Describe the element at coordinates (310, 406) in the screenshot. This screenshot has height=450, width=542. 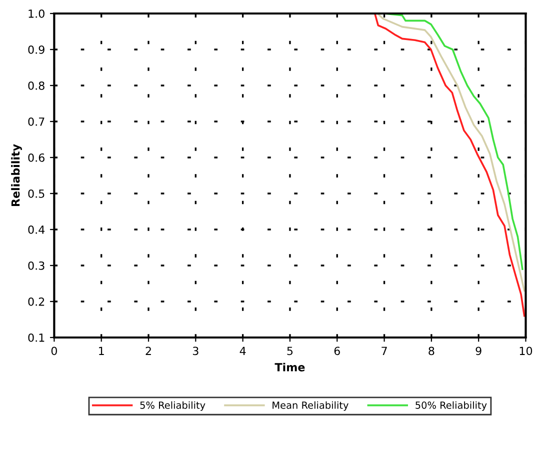
I see `legend-label: Mean Reliability` at that location.